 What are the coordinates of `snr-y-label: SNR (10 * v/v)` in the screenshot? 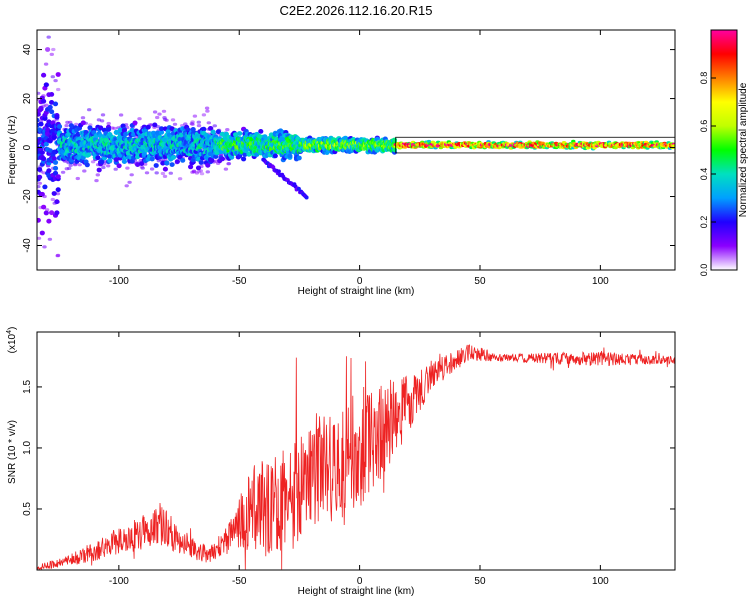 It's located at (12, 452).